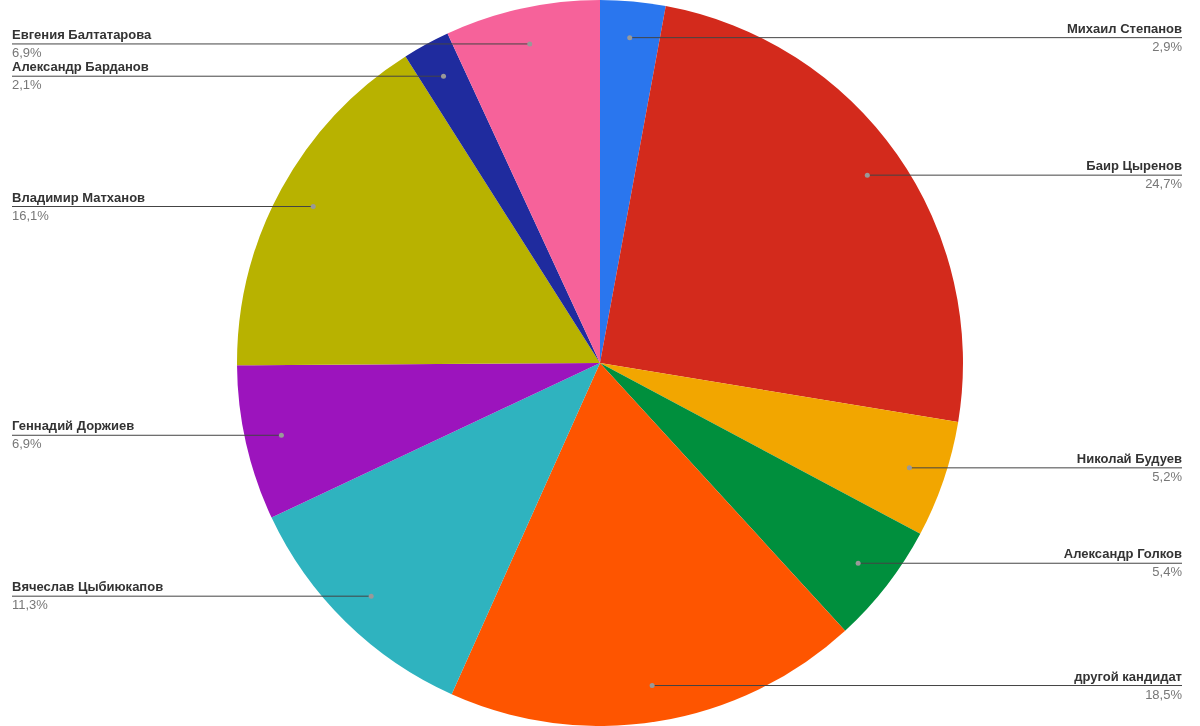 The width and height of the screenshot is (1200, 726). What do you see at coordinates (82, 35) in the screenshot?
I see `slice-label: Евгения Балтатарова` at bounding box center [82, 35].